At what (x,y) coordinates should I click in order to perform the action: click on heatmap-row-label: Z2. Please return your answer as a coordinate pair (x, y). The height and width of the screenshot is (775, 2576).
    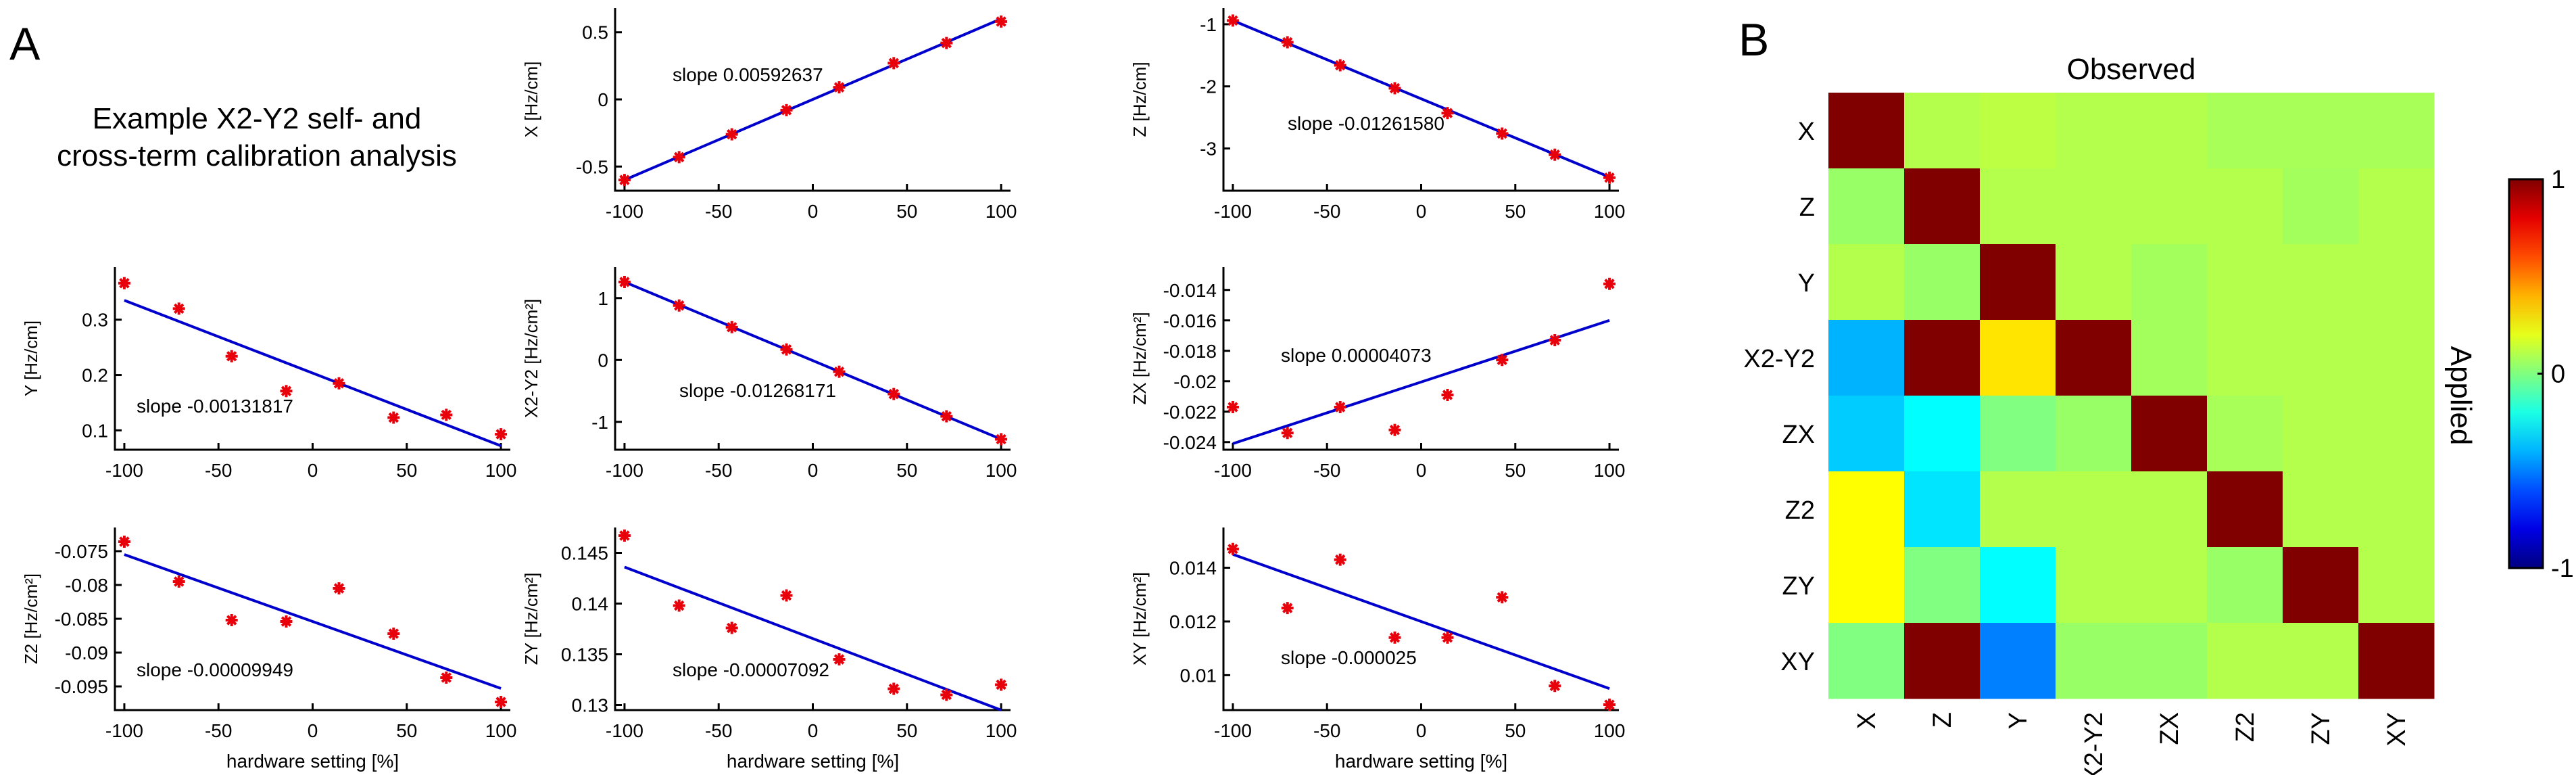
    Looking at the image, I should click on (1800, 510).